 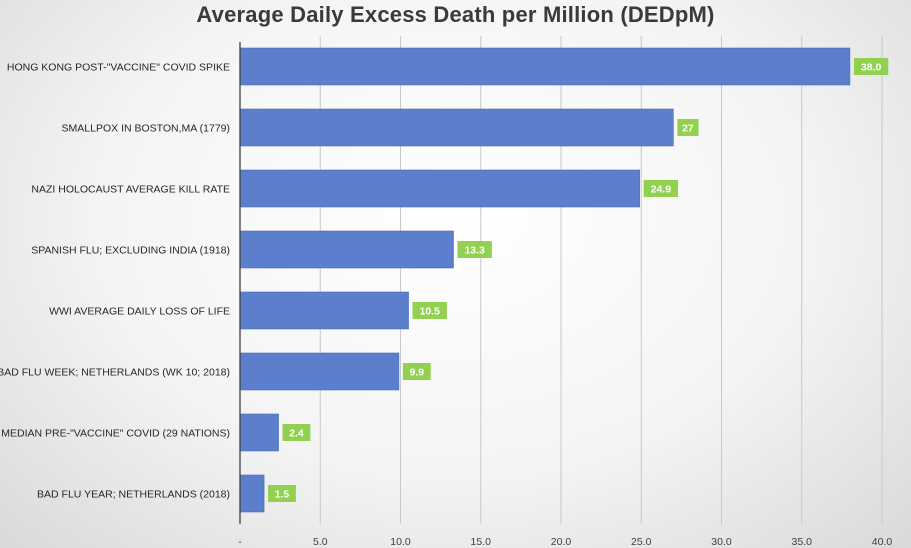 What do you see at coordinates (481, 542) in the screenshot?
I see `x-tick-label: 15.0` at bounding box center [481, 542].